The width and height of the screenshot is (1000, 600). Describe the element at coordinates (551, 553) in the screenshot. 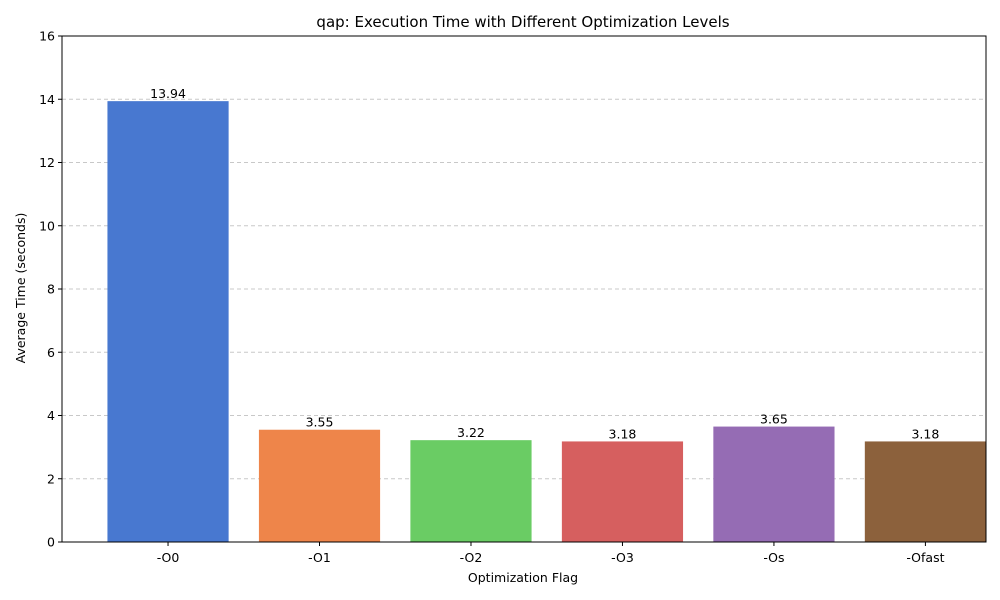

I see `x-axis: -O0 -O1 -O2 -O3 -Os -Ofast` at that location.